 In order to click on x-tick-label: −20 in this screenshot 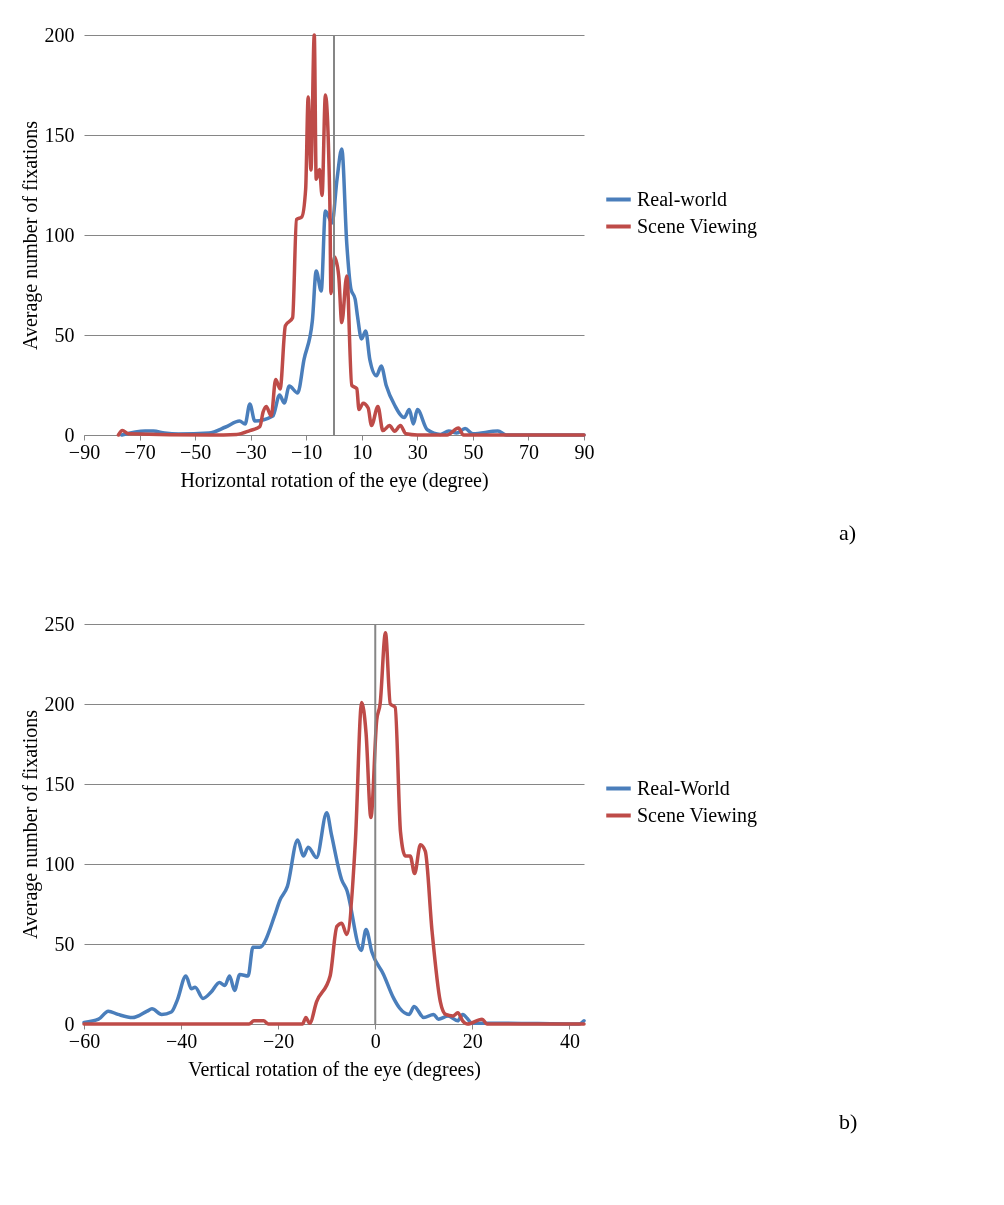, I will do `click(279, 1040)`.